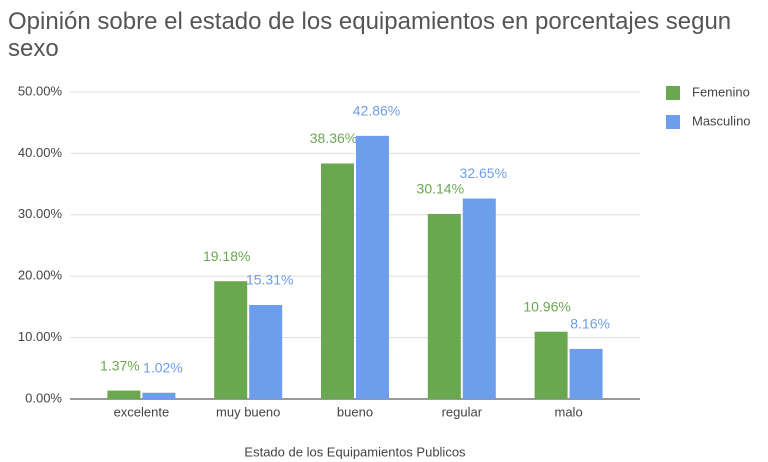 The width and height of the screenshot is (768, 462). I want to click on y-tick-label: 10.00%, so click(40, 336).